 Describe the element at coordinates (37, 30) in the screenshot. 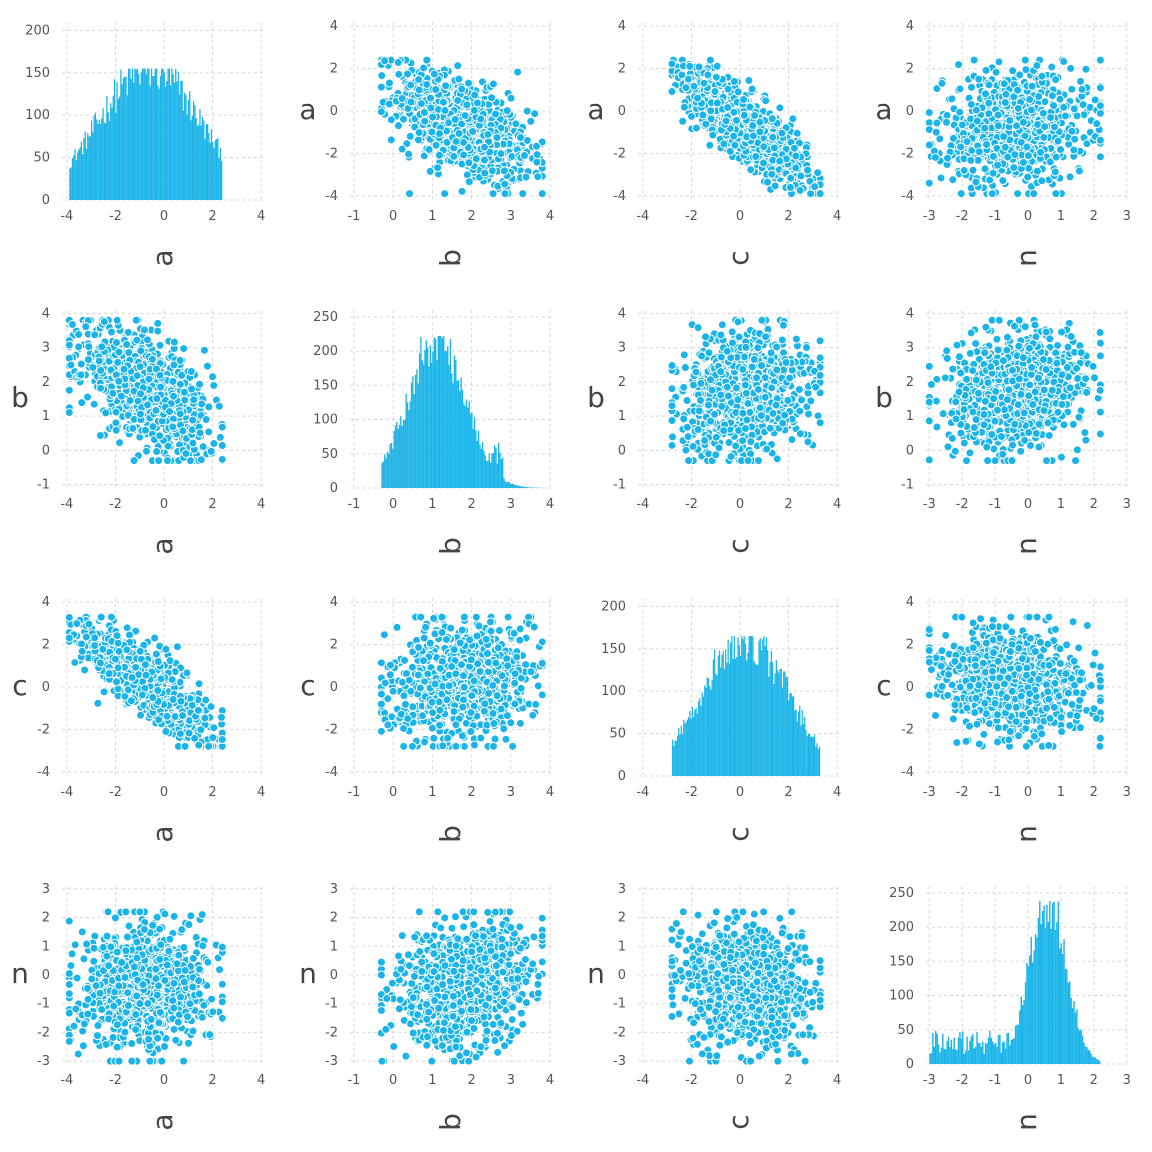

I see `y-tick-label: 200` at that location.